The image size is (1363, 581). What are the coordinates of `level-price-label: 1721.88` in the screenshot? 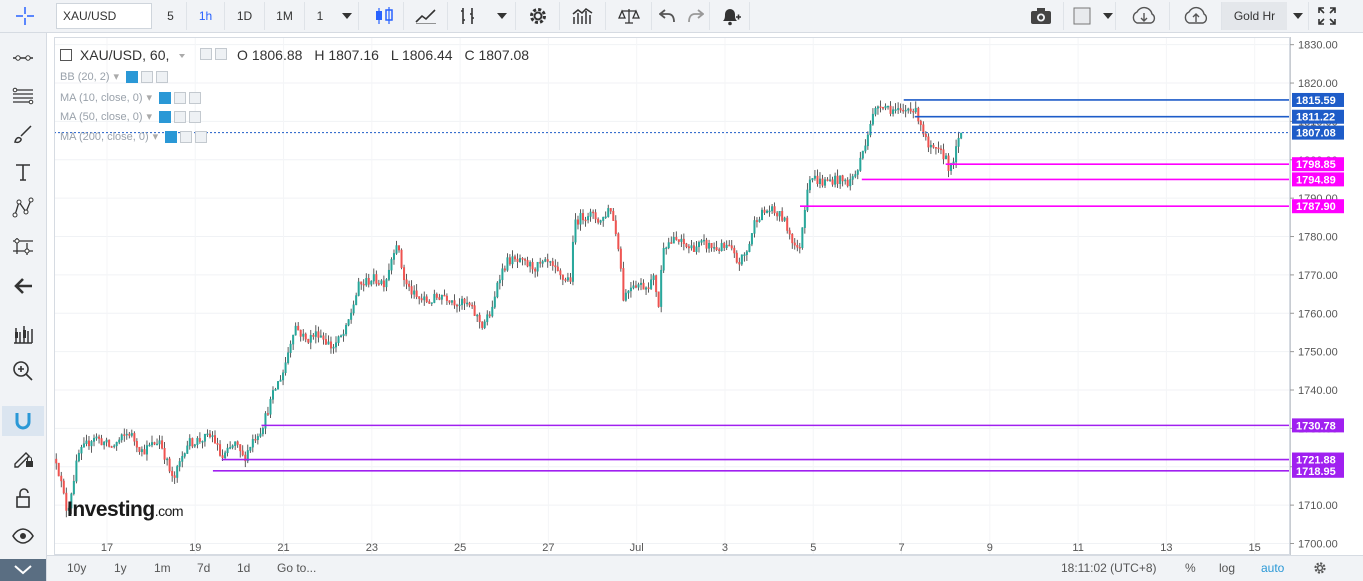 It's located at (1316, 461).